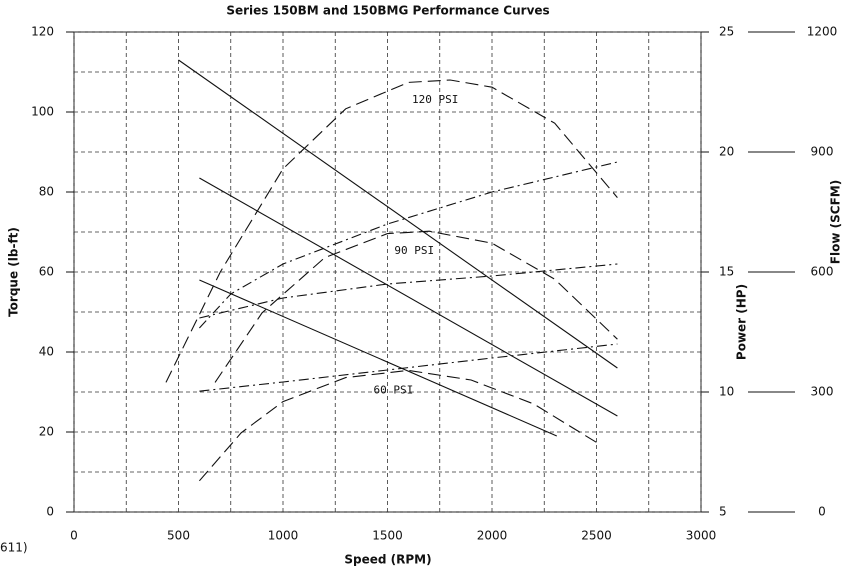 The image size is (845, 569). Describe the element at coordinates (42, 32) in the screenshot. I see `y-tick-label: 120` at that location.